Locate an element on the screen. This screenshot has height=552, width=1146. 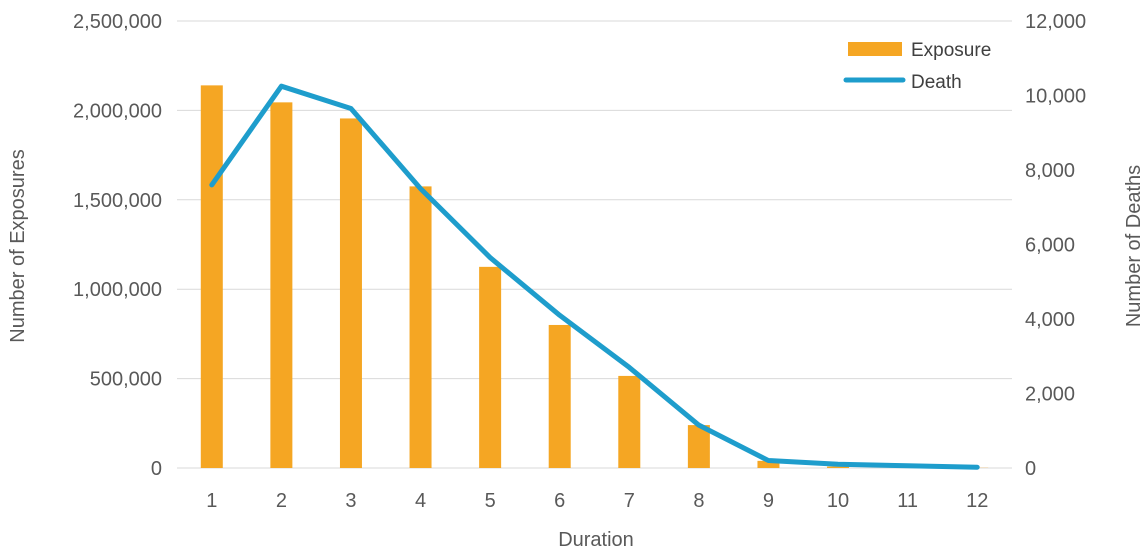
left-axis-title: Number of Exposures is located at coordinates (18, 245).